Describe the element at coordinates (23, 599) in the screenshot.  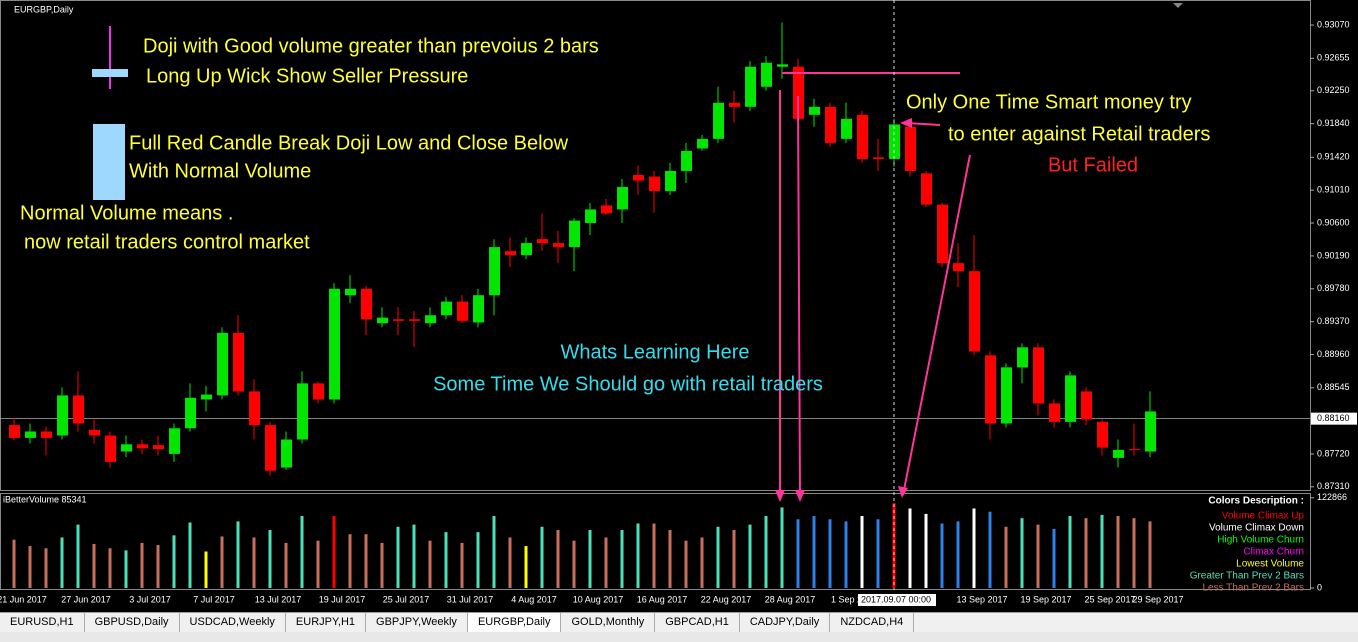
I see `x-tick-label: 21 Jun 2017` at that location.